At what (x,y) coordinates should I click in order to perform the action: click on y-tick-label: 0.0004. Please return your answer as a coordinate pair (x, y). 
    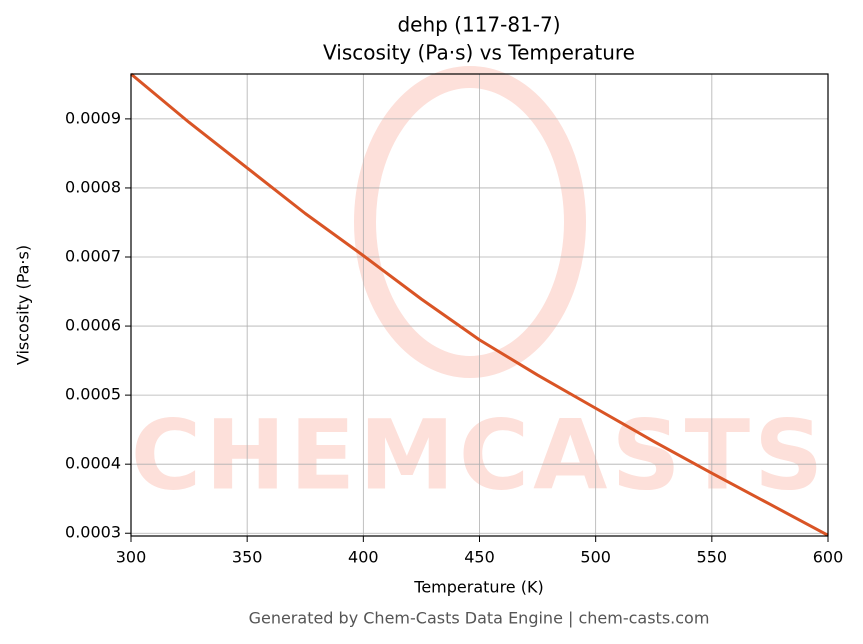
    Looking at the image, I should click on (93, 463).